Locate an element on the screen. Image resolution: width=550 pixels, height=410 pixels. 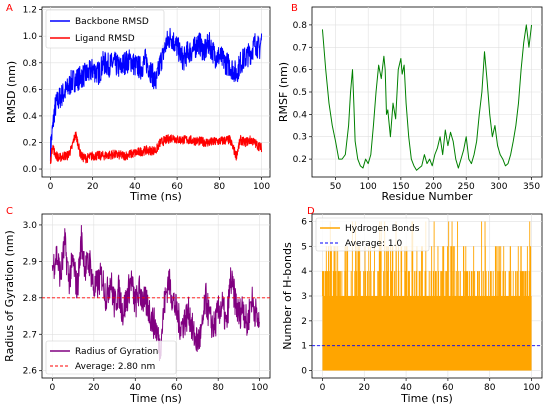
panel-c-plot-area is located at coordinates (156, 293).